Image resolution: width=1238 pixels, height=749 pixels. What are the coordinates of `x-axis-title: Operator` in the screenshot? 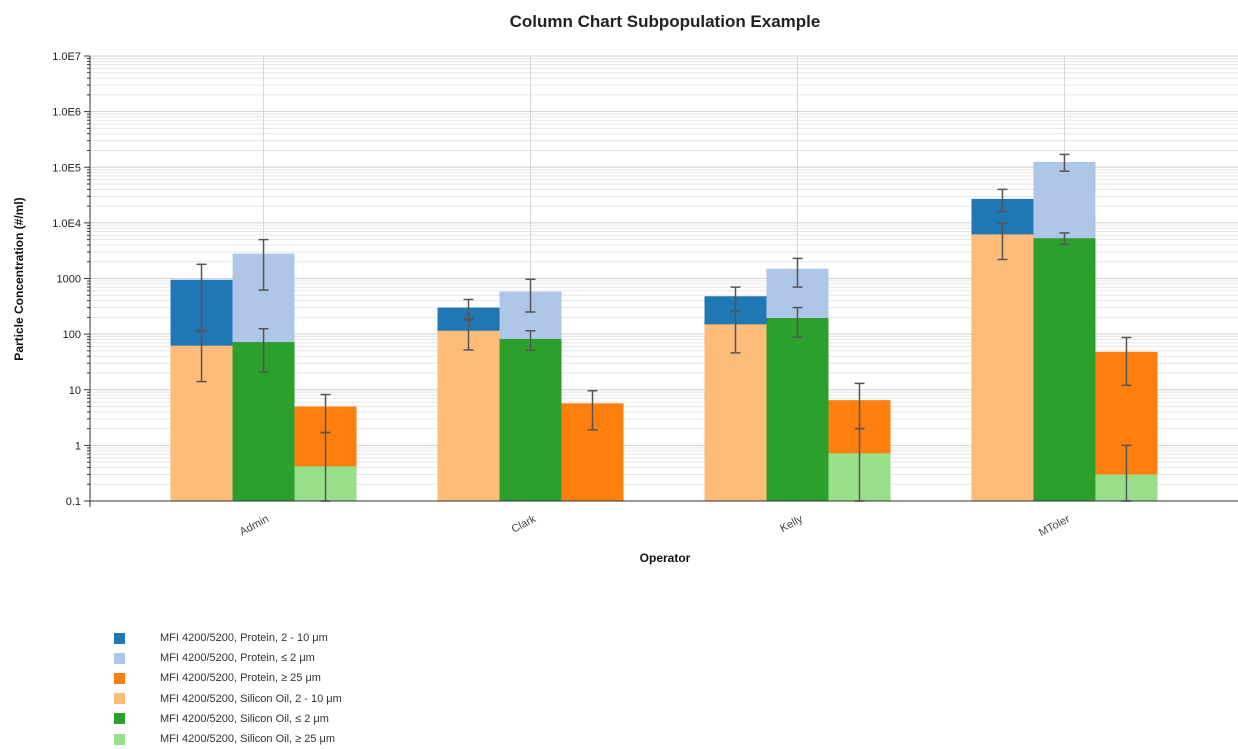 It's located at (665, 558).